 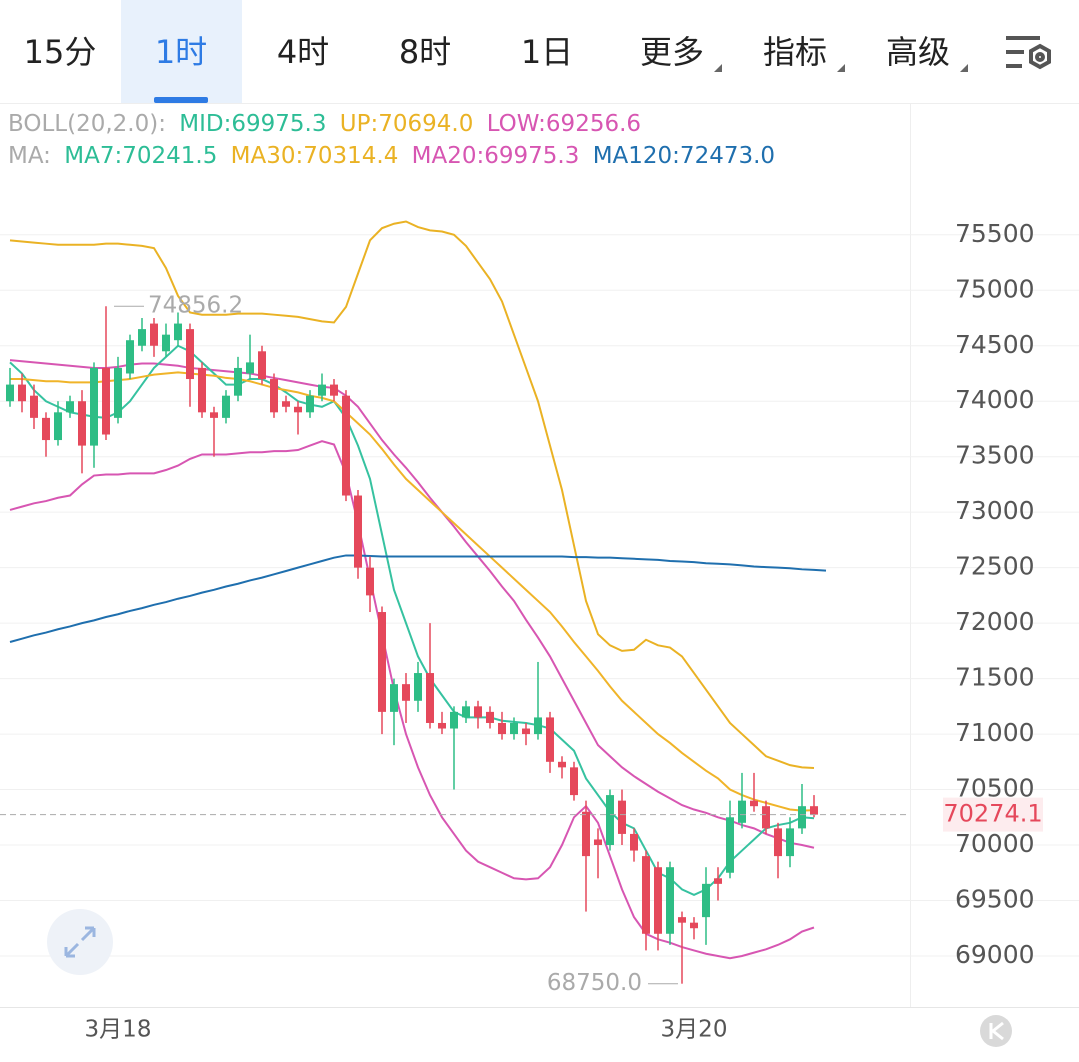 What do you see at coordinates (118, 1030) in the screenshot?
I see `x-tick-label: 3月18` at bounding box center [118, 1030].